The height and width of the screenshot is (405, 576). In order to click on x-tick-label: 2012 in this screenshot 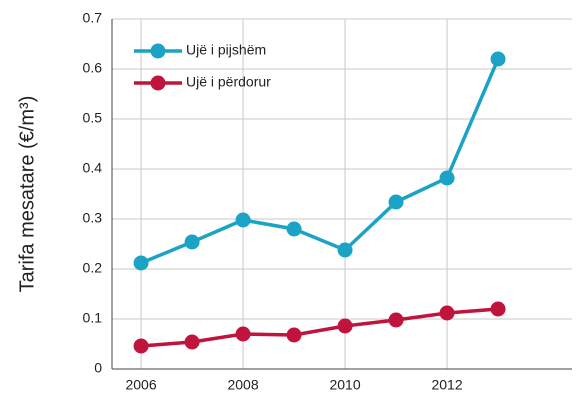, I will do `click(446, 385)`.